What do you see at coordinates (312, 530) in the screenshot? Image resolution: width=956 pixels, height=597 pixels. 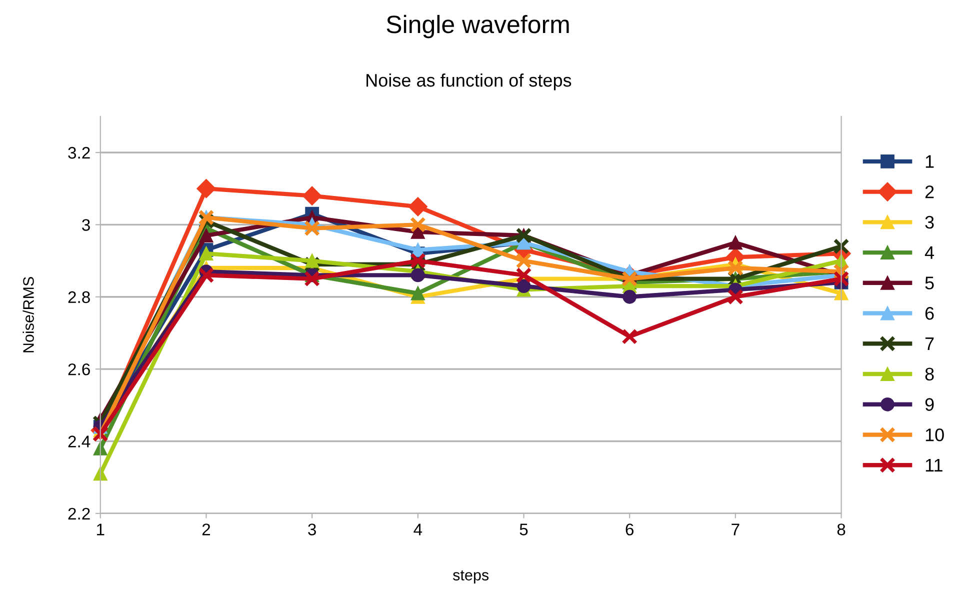 I see `x-tick-label: 3` at bounding box center [312, 530].